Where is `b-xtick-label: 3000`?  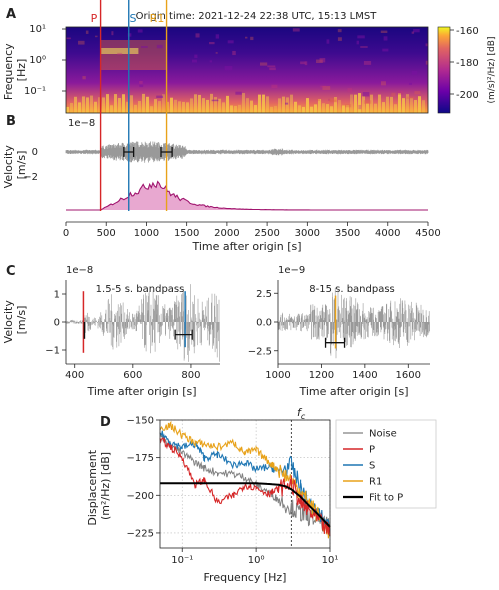
b-xtick-label: 3000 is located at coordinates (307, 233).